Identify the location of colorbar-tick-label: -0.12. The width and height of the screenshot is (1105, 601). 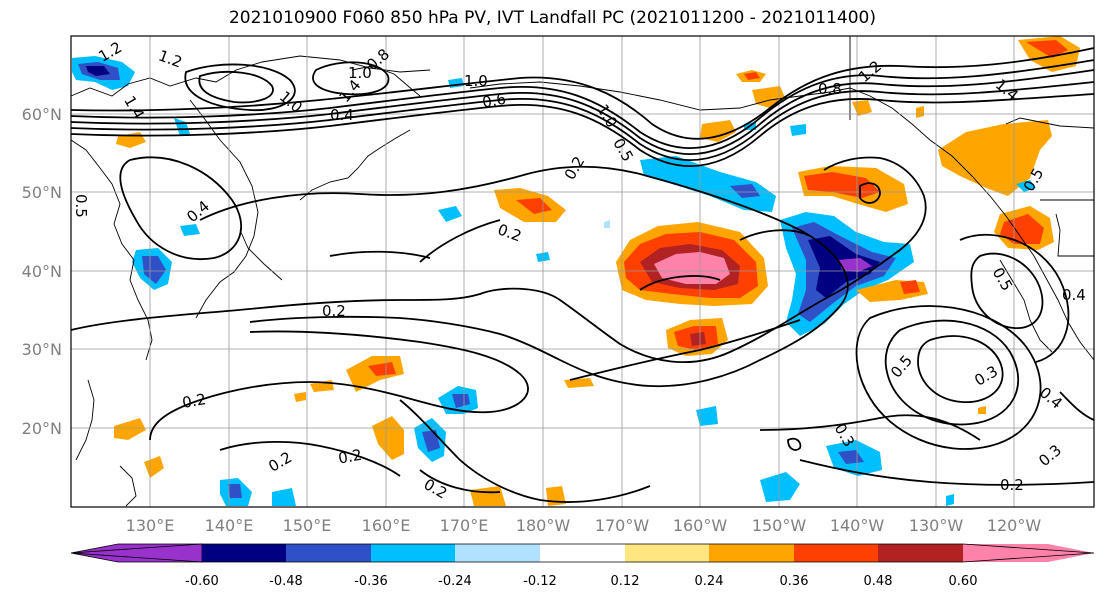
(540, 581).